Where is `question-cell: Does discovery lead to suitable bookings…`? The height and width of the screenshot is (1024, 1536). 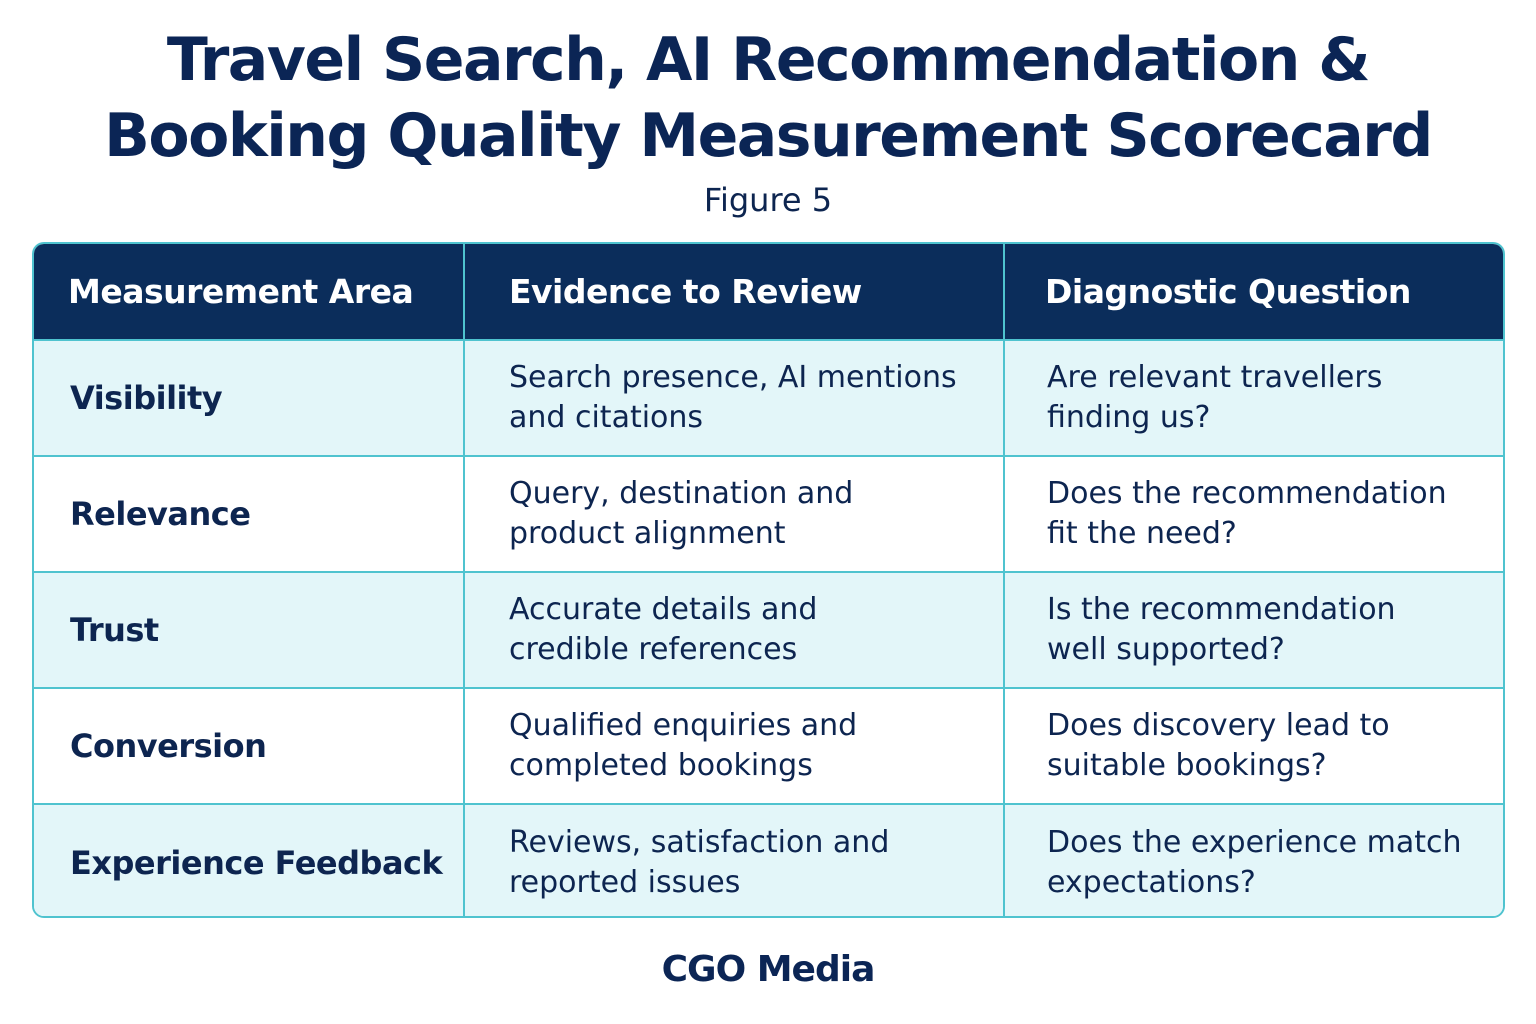 question-cell: Does discovery lead to suitable bookings… is located at coordinates (1253, 745).